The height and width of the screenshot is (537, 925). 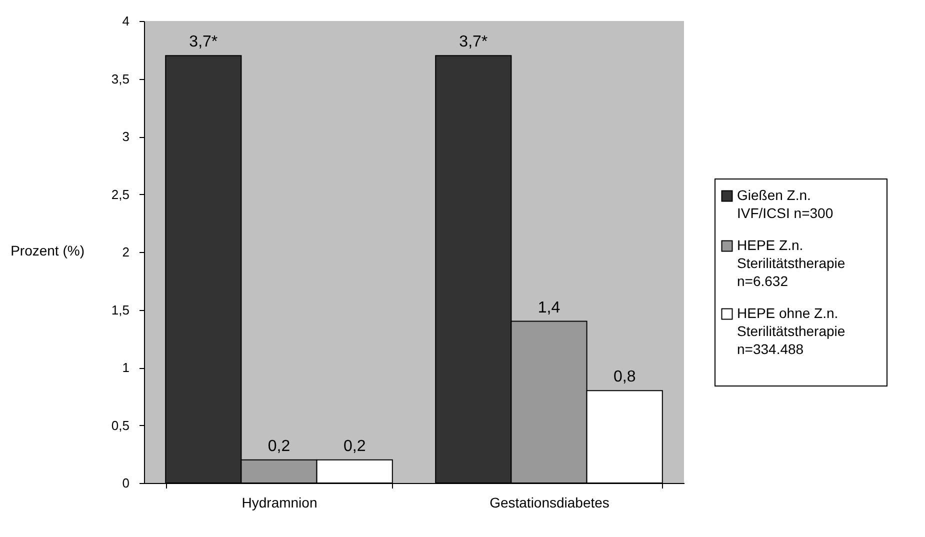 I want to click on x-tick-label: Hydramnion, so click(x=280, y=502).